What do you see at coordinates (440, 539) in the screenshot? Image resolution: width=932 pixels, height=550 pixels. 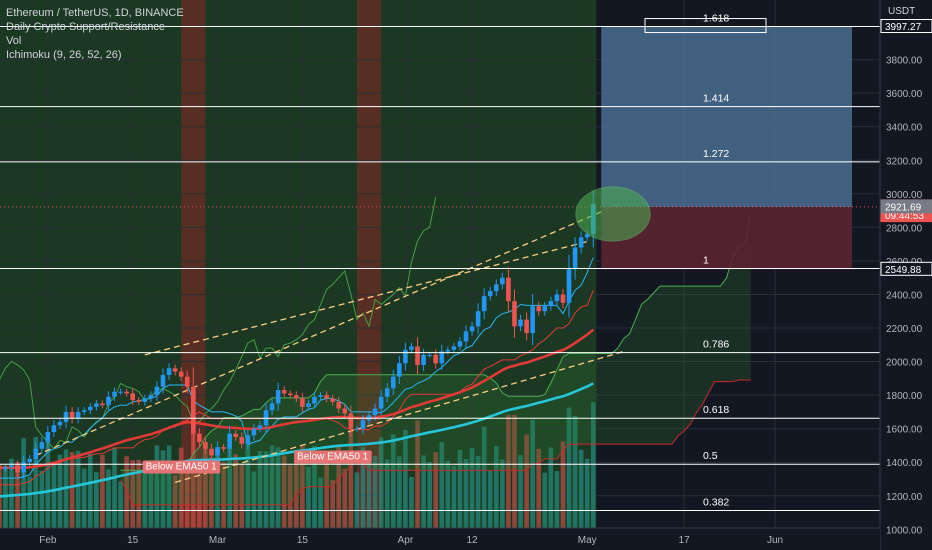 I see `time-axis` at bounding box center [440, 539].